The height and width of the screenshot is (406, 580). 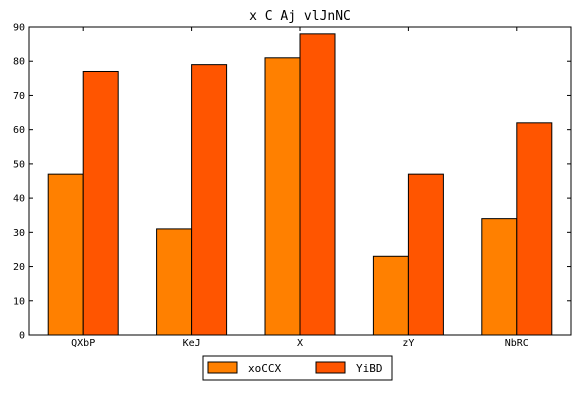 What do you see at coordinates (19, 199) in the screenshot?
I see `y-tick-label: 40` at bounding box center [19, 199].